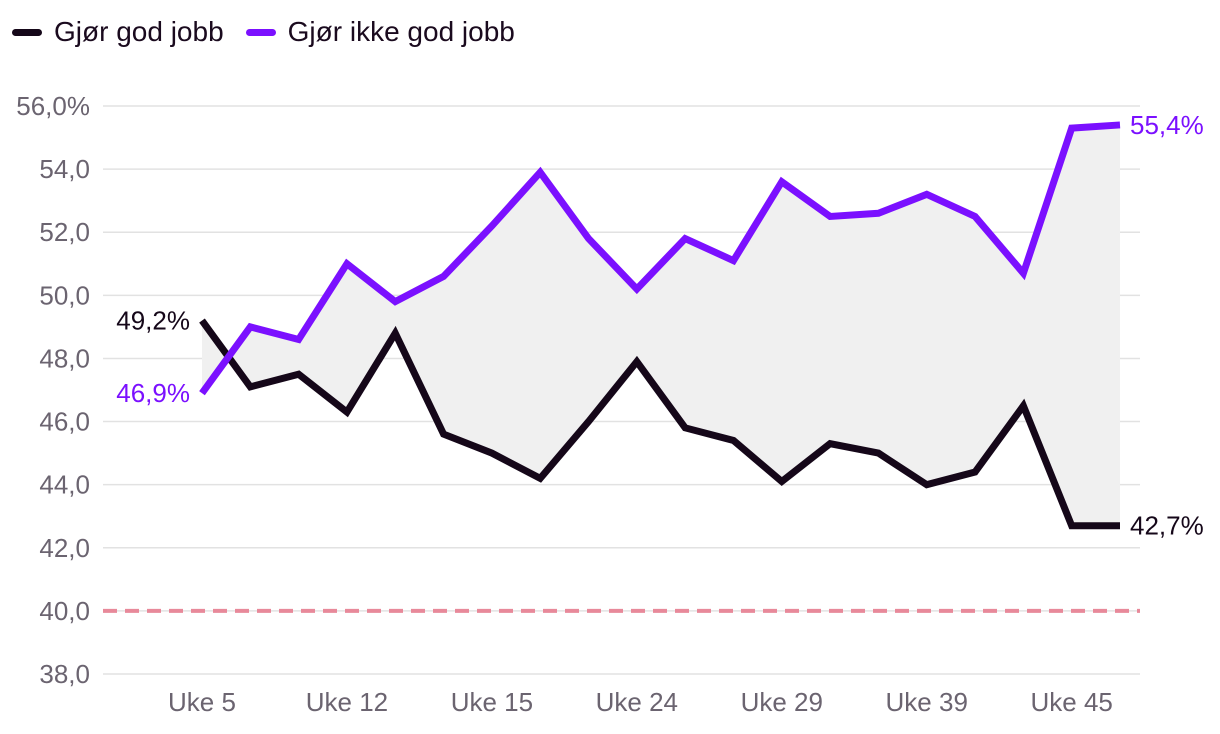 This screenshot has width=1220, height=734. I want to click on x-tick-label-3: Uke 24, so click(637, 702).